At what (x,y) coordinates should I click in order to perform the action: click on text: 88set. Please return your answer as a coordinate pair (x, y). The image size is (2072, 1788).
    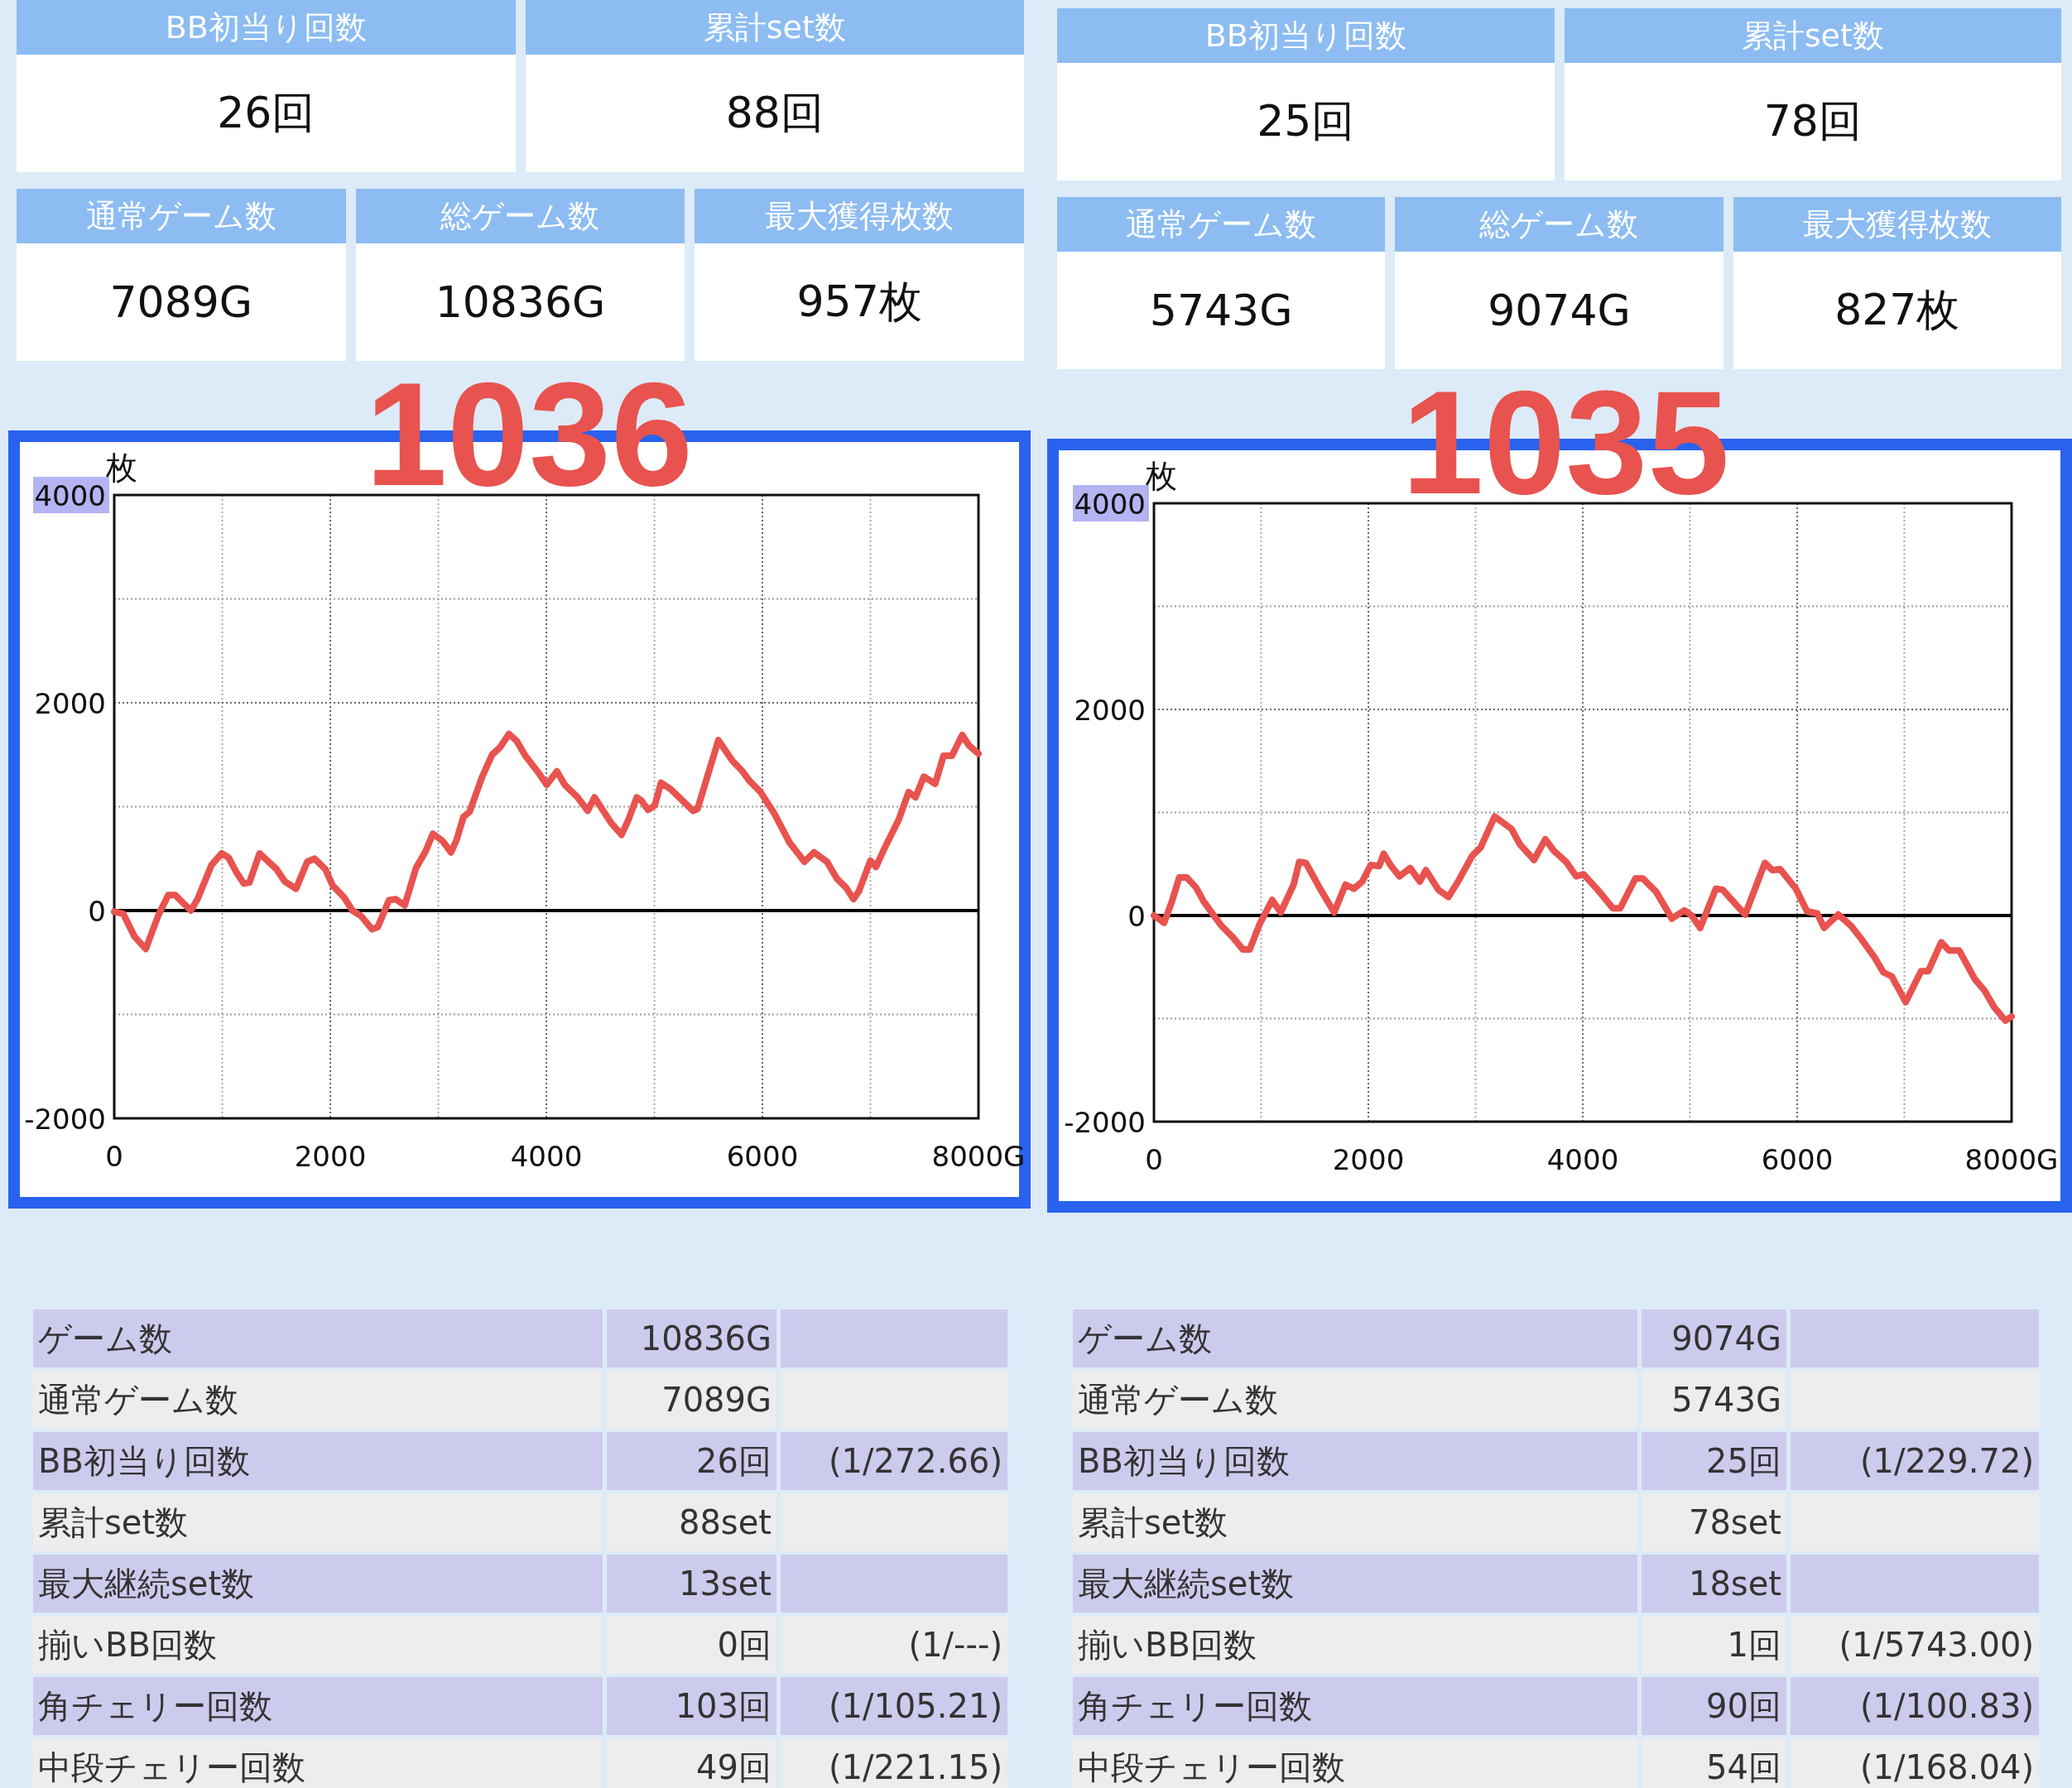
    Looking at the image, I should click on (725, 1522).